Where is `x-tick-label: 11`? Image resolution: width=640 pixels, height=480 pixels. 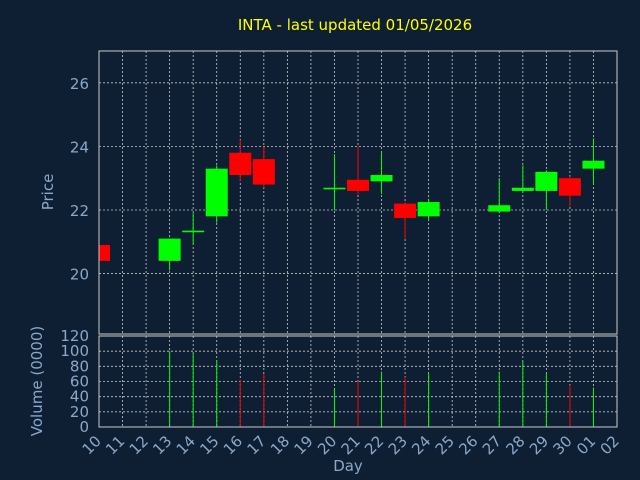
x-tick-label: 11 is located at coordinates (115, 445).